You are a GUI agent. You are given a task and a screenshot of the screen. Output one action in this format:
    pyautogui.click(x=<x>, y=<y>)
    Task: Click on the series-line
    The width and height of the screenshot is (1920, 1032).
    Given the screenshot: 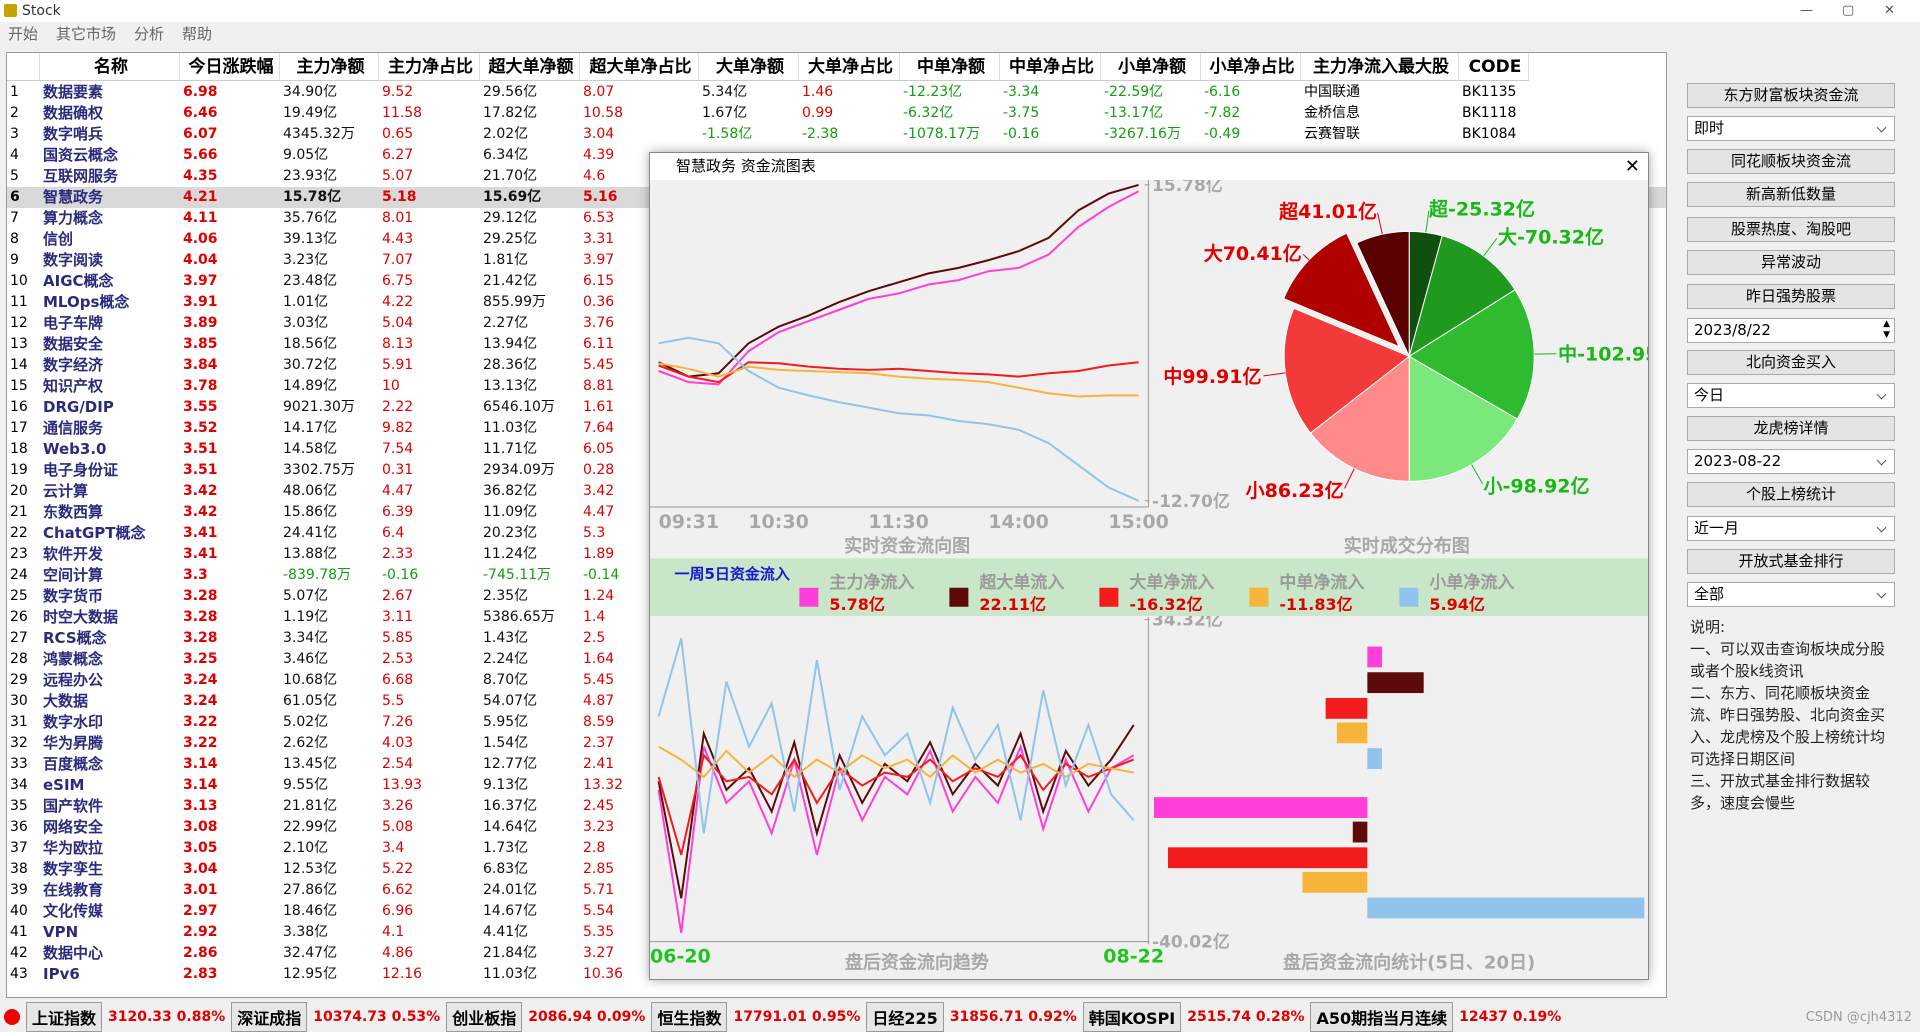 What is the action you would take?
    pyautogui.click(x=896, y=811)
    